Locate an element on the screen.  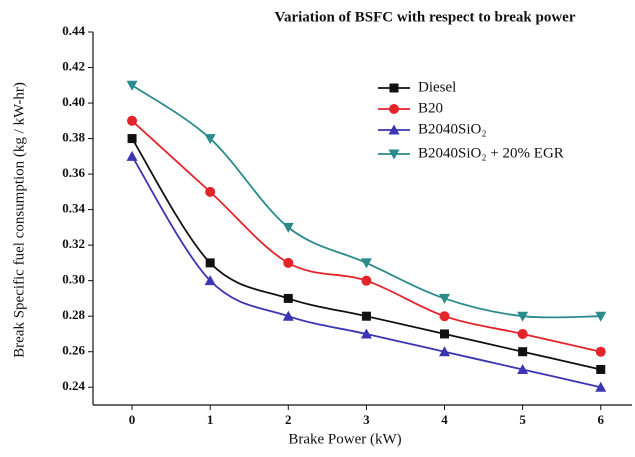
x-axis-label: Brake Power (kW) is located at coordinates (344, 439).